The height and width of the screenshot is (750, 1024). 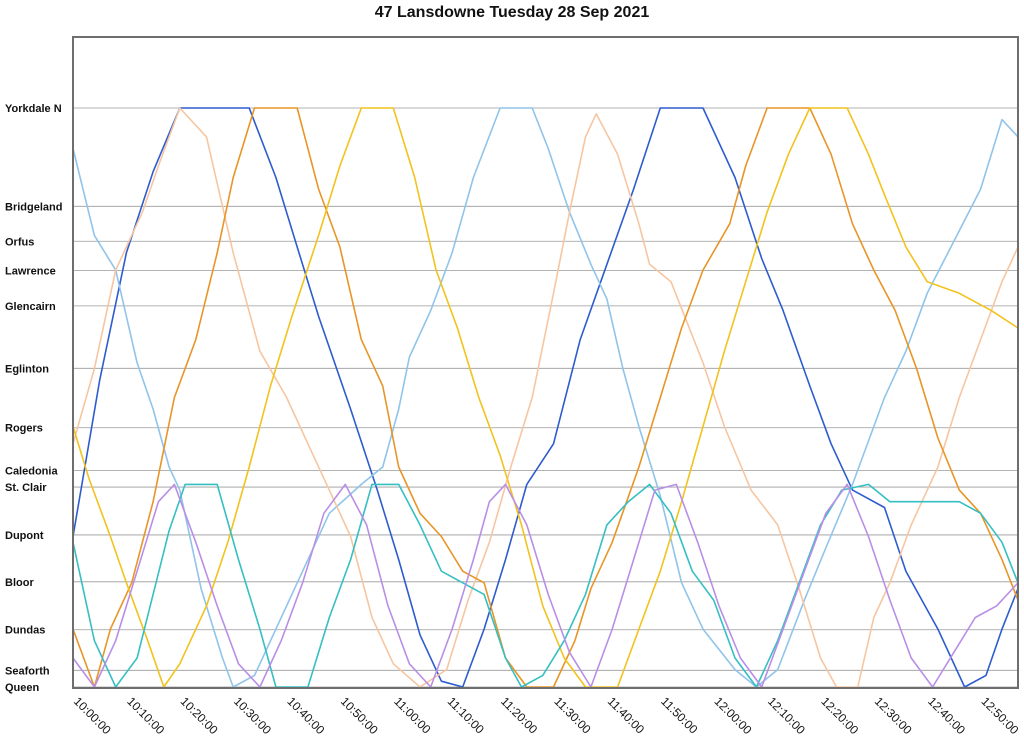 What do you see at coordinates (512, 12) in the screenshot?
I see `chart-title: 47 Lansdowne Tuesday 28 Sep 2021` at bounding box center [512, 12].